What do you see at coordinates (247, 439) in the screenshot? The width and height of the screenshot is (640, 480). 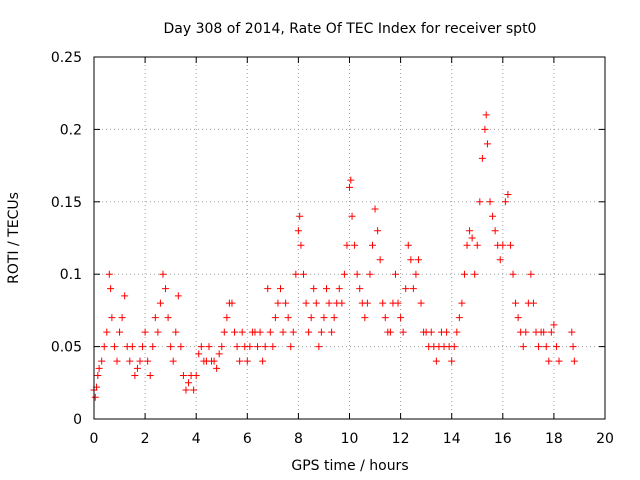 I see `x-tick-label: 6` at bounding box center [247, 439].